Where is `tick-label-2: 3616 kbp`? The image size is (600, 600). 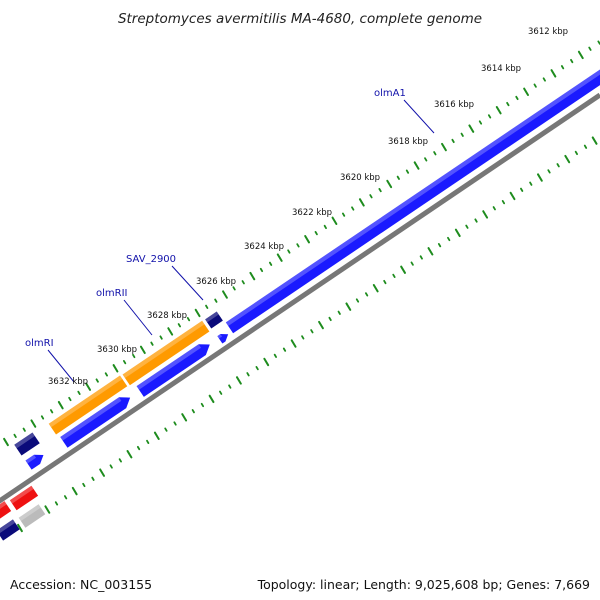
tick-label-2: 3616 kbp is located at coordinates (454, 105).